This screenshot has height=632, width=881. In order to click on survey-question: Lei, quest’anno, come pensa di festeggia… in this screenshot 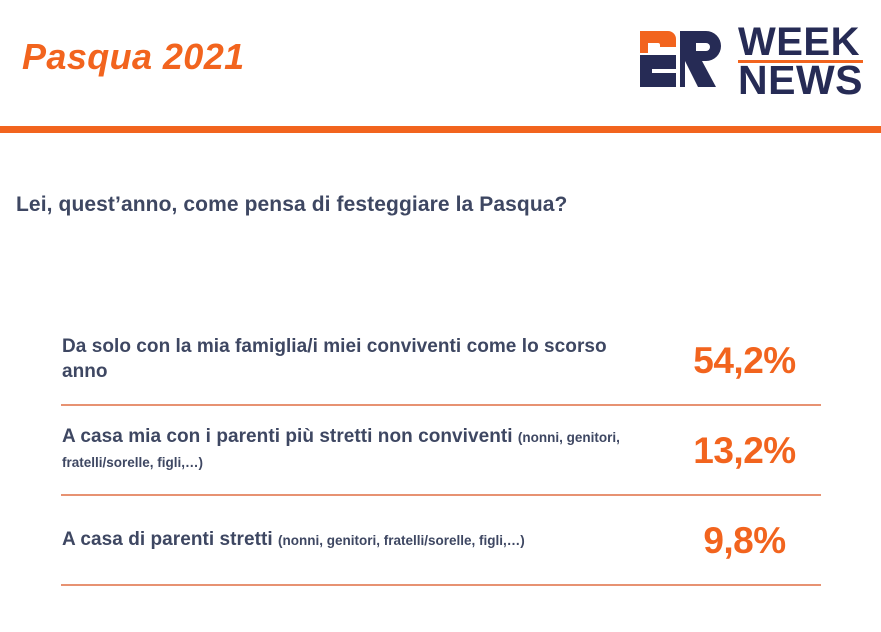, I will do `click(292, 204)`.